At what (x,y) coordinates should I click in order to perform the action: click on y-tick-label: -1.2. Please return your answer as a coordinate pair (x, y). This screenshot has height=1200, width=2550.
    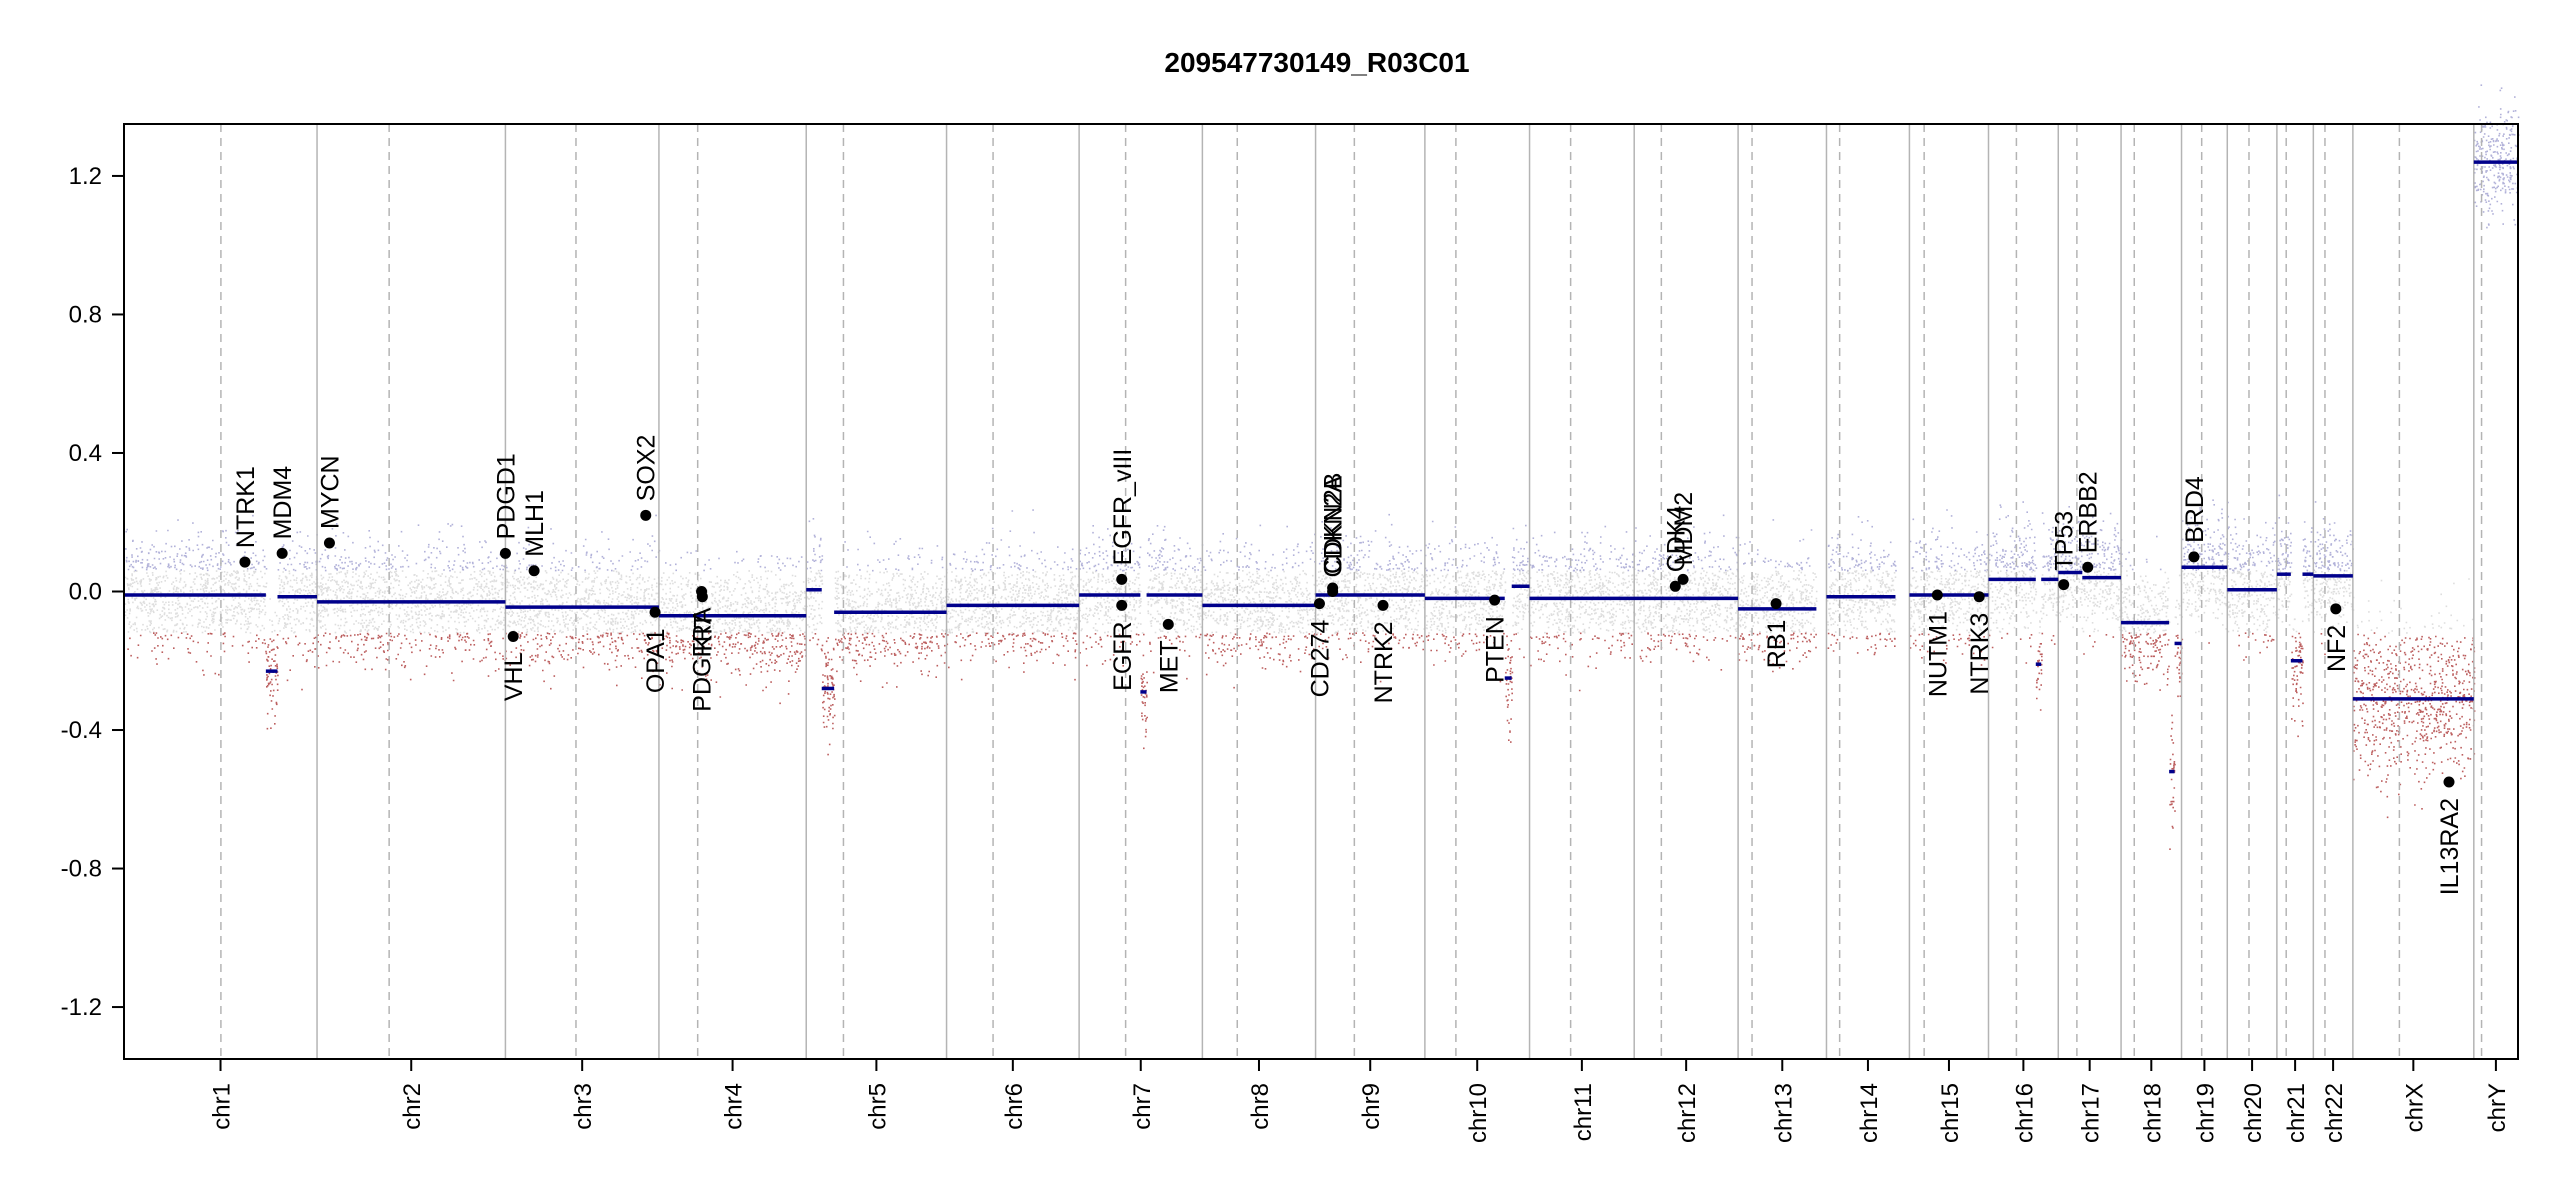
    Looking at the image, I should click on (81, 1007).